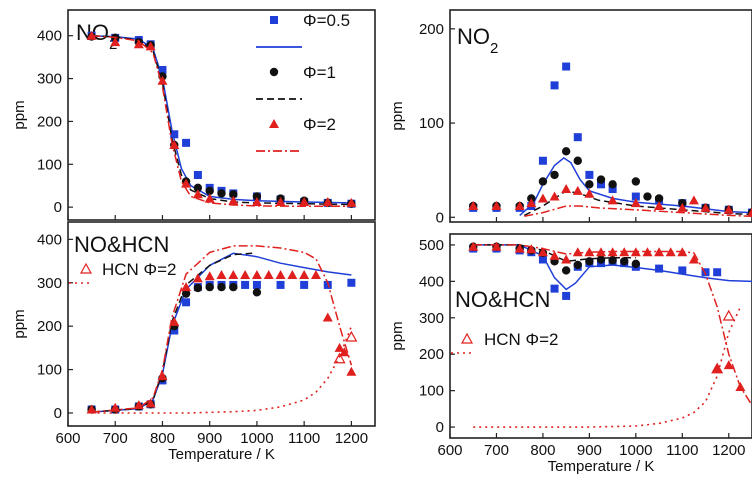 The height and width of the screenshot is (483, 752). Describe the element at coordinates (635, 450) in the screenshot. I see `x-tick-label: 1000` at that location.